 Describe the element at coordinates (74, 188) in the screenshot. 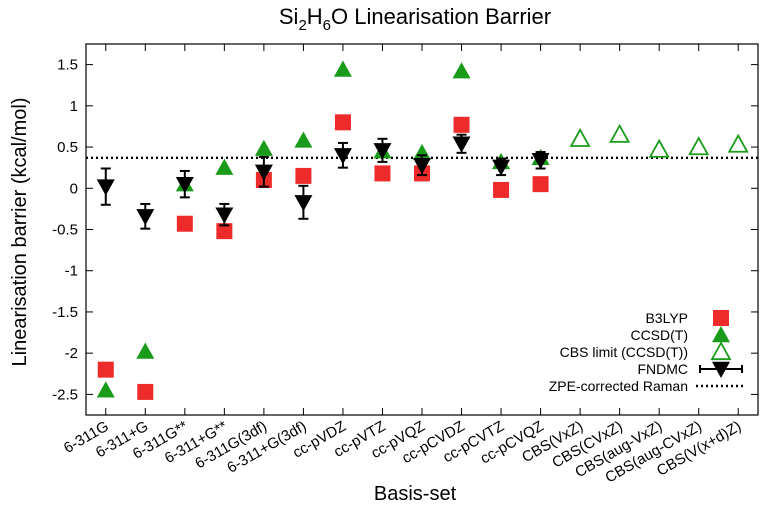

I see `y-tick-label: 0` at that location.